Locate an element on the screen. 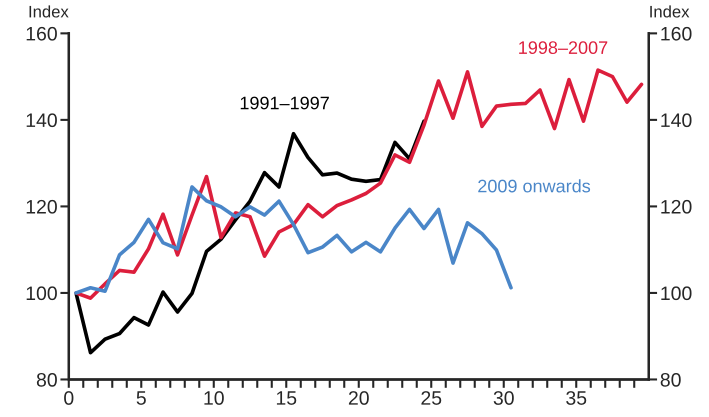  x-tick-label: 25 is located at coordinates (431, 398).